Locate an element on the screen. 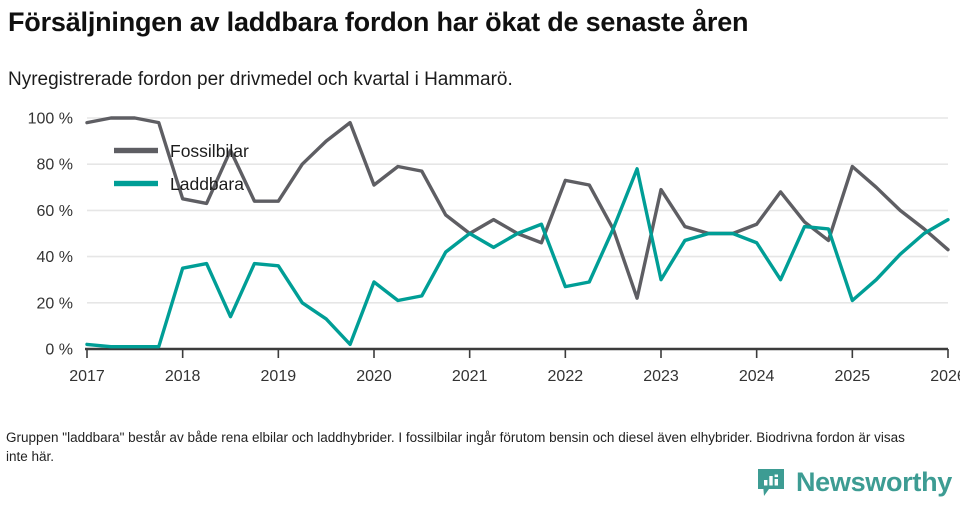 The width and height of the screenshot is (960, 505). x-tick-label: 2017 is located at coordinates (87, 376).